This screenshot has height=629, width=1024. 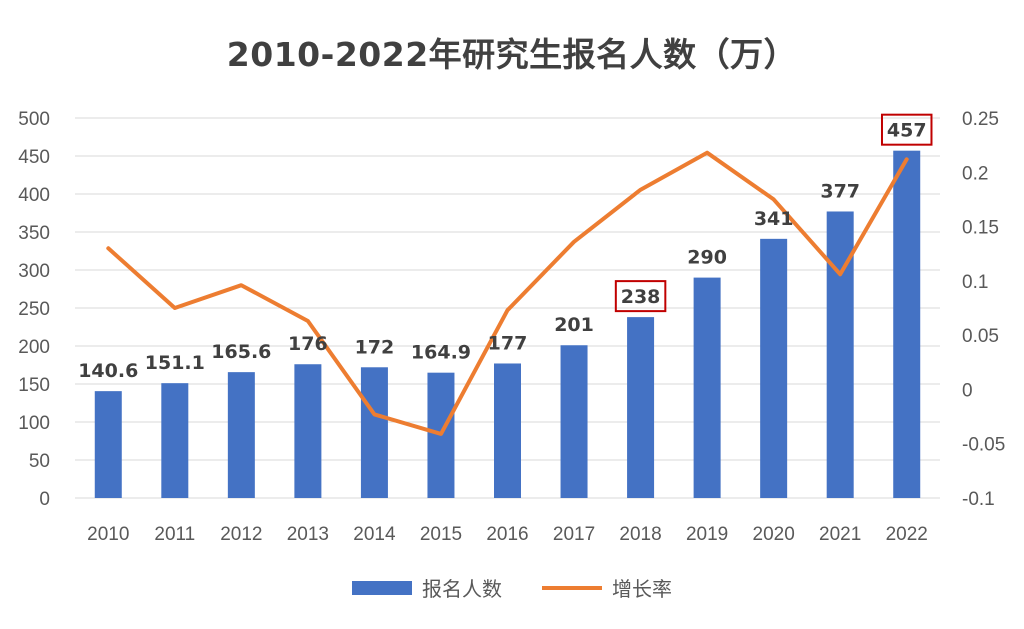 I want to click on x-tick-label: 2015, so click(x=441, y=534).